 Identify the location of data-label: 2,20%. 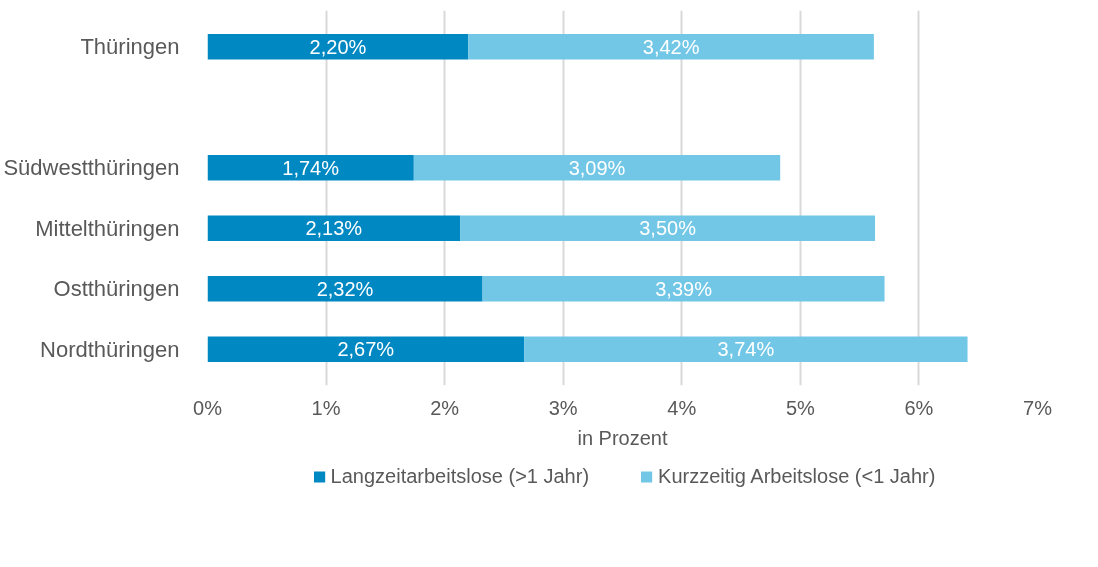
(338, 46).